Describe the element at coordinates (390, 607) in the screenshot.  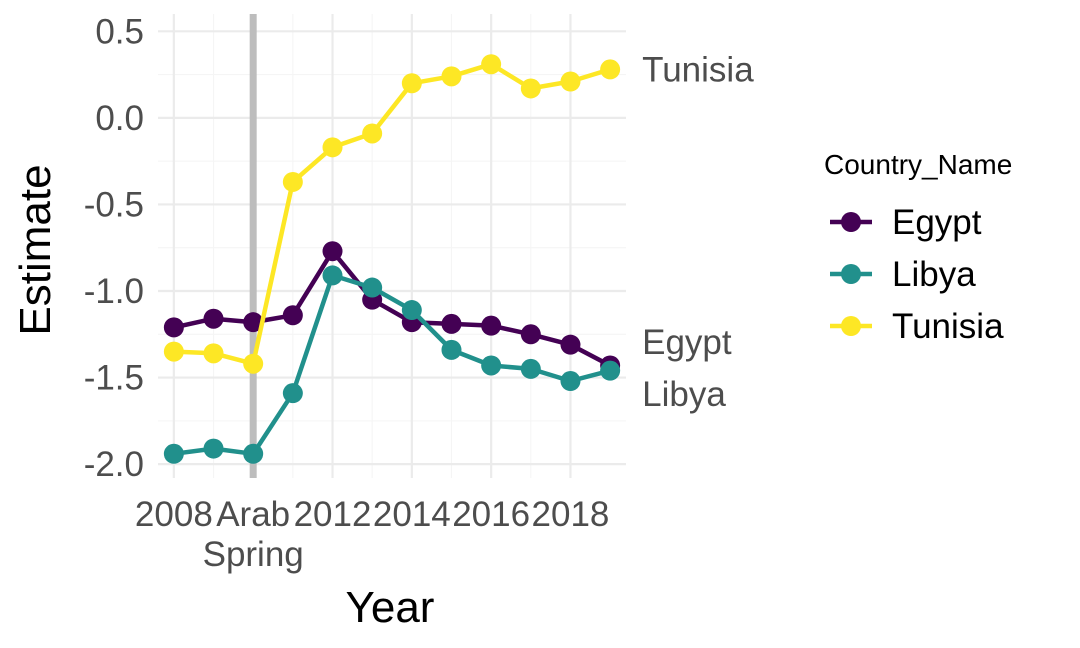
I see `x-axis-title: Year` at that location.